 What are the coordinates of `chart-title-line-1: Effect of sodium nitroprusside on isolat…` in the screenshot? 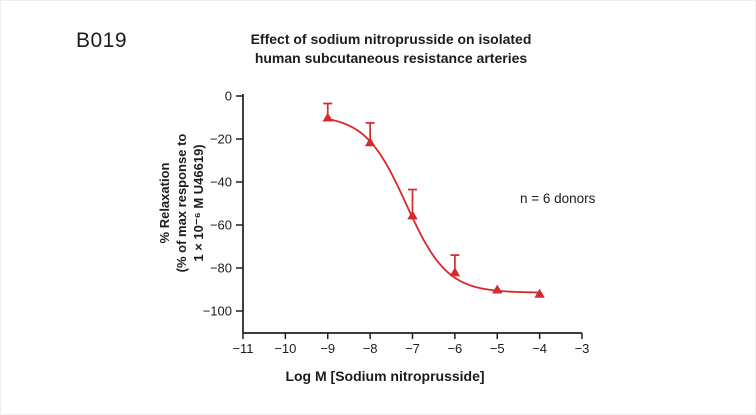 It's located at (391, 39).